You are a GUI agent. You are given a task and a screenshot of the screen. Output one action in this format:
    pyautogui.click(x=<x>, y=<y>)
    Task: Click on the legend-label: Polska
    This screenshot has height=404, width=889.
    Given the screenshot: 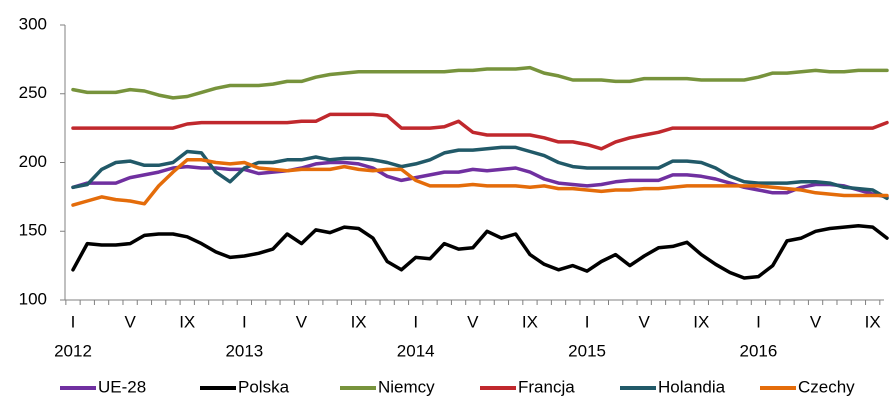 What is the action you would take?
    pyautogui.click(x=264, y=386)
    